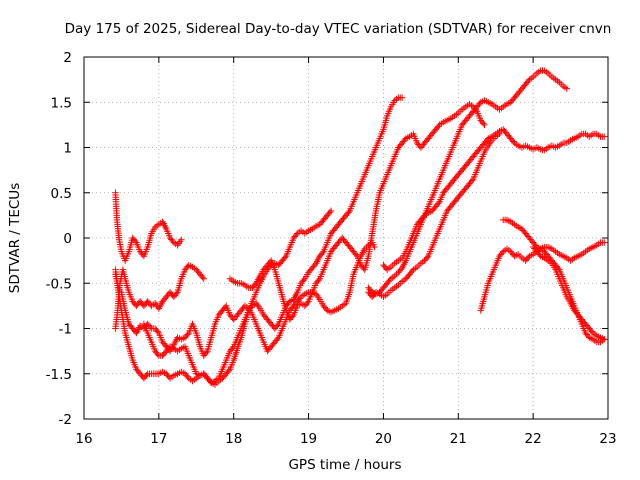  Describe the element at coordinates (308, 439) in the screenshot. I see `x-tick-label: 19` at that location.